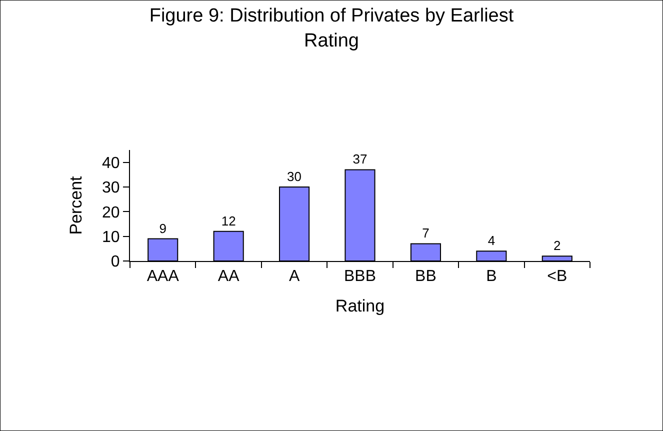  What do you see at coordinates (492, 240) in the screenshot?
I see `data-label: 4` at bounding box center [492, 240].